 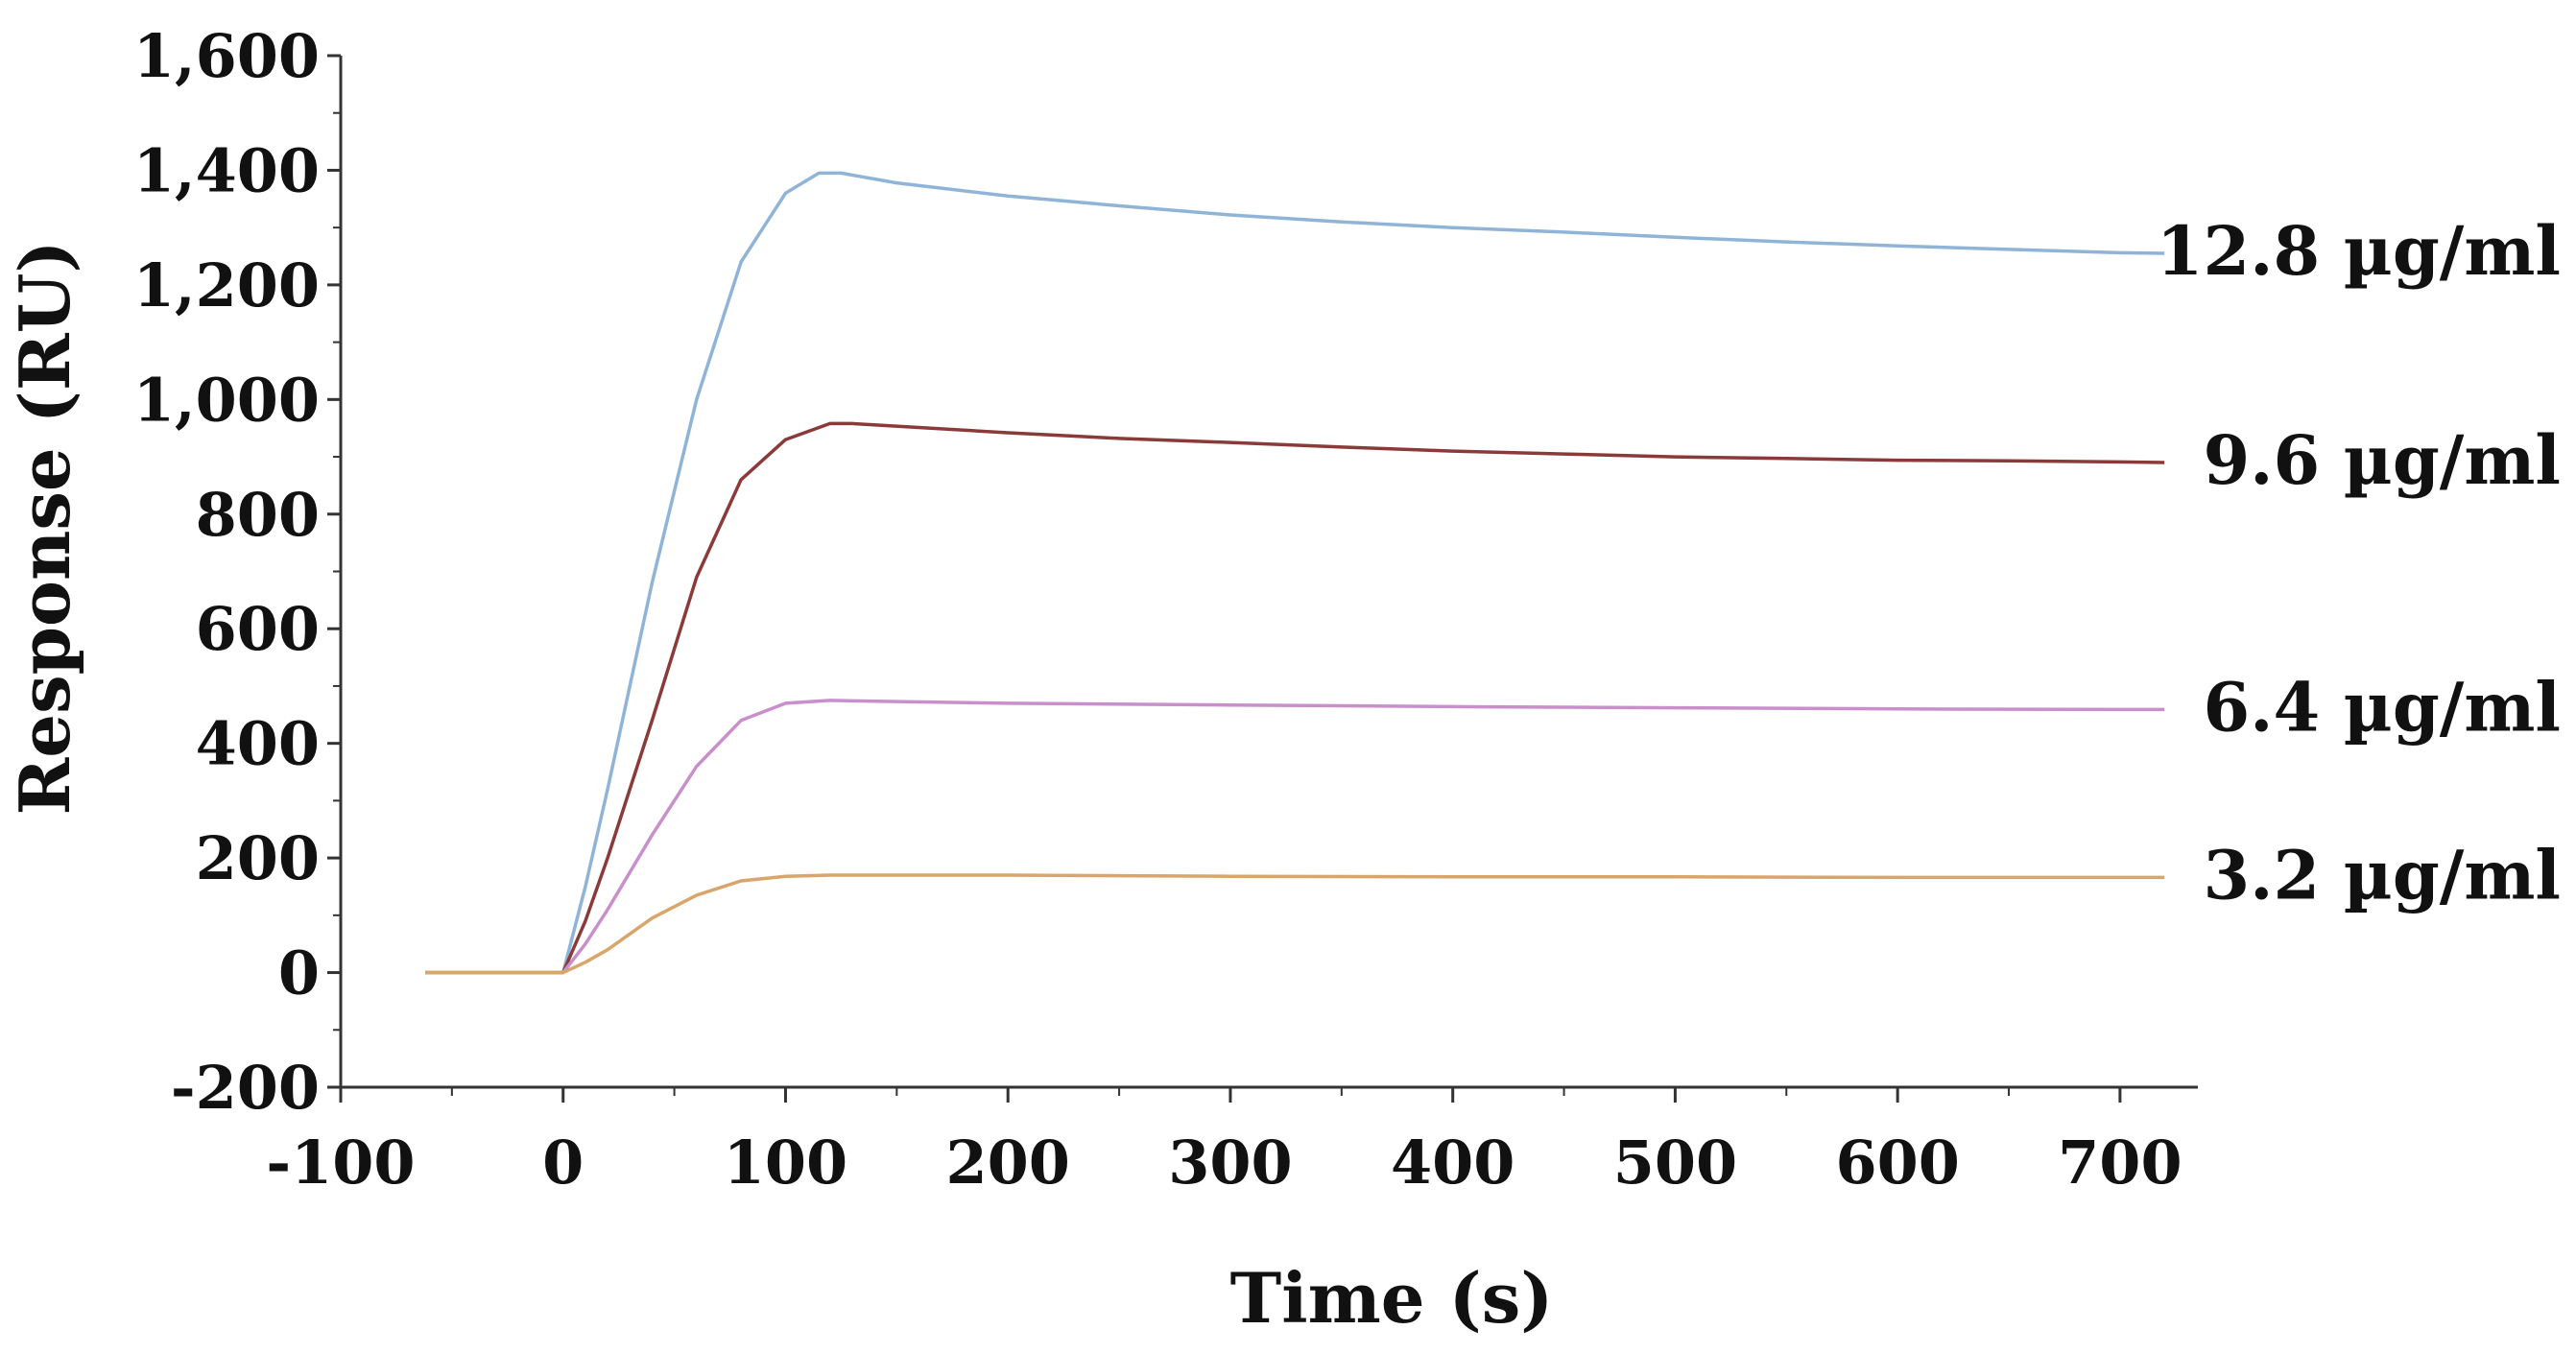 What do you see at coordinates (2382, 874) in the screenshot?
I see `series-label-3: 3.2 µg/ml` at bounding box center [2382, 874].